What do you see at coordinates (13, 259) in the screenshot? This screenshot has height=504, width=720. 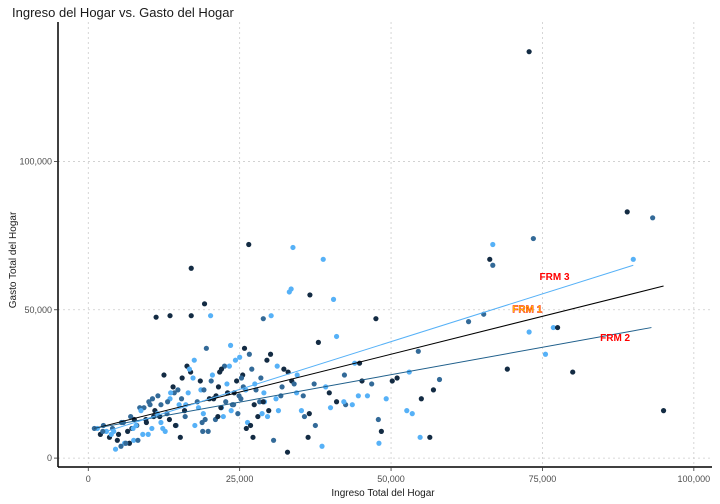 I see `y-axis-title: Gasto Total del Hogar` at bounding box center [13, 259].